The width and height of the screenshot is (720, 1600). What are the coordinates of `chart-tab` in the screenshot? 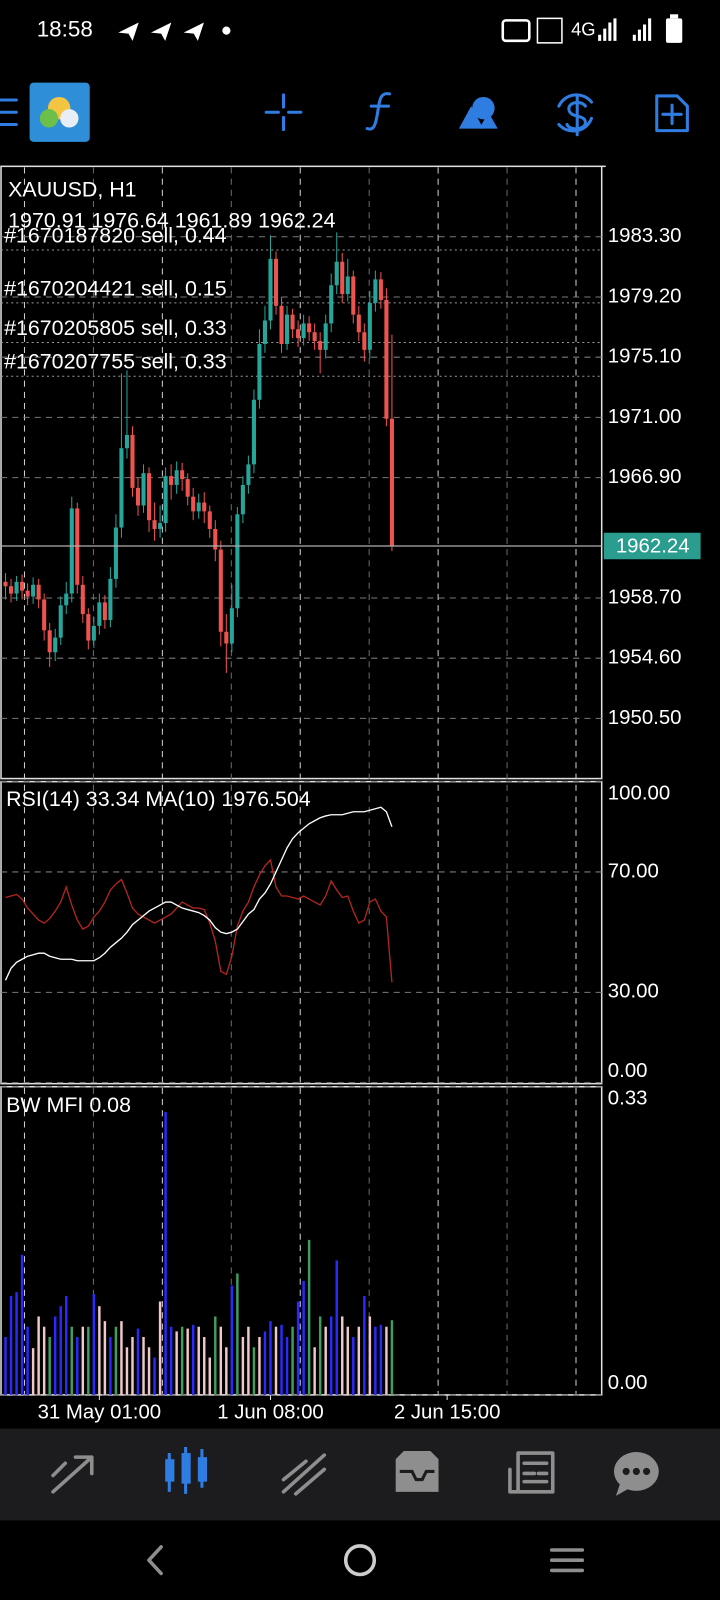 It's located at (186, 1470).